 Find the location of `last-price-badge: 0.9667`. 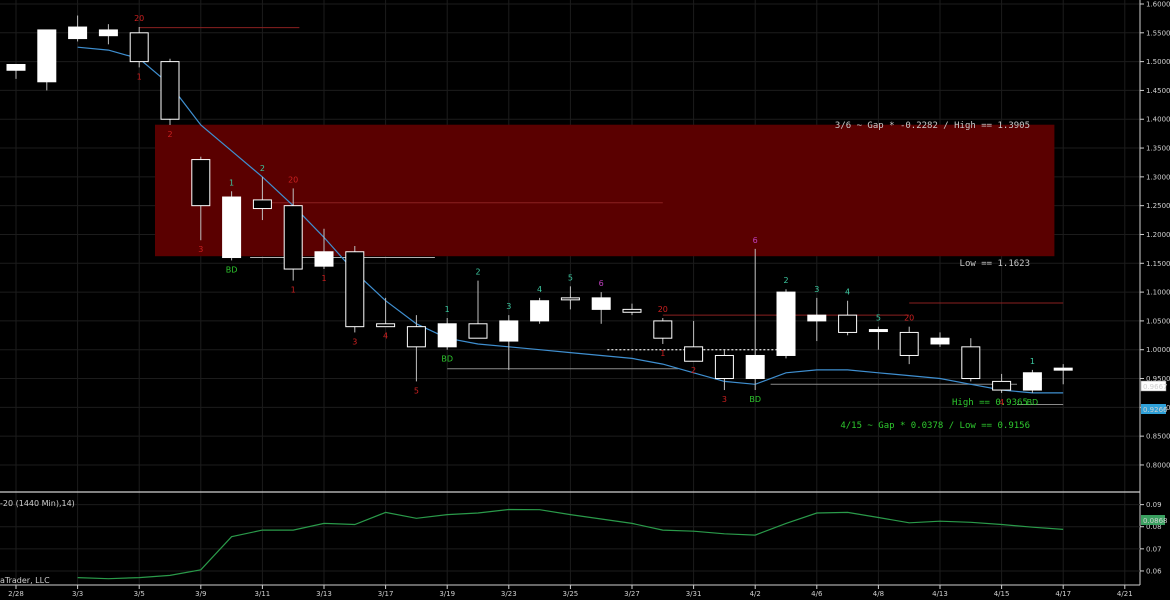

last-price-badge: 0.9667 is located at coordinates (1154, 386).